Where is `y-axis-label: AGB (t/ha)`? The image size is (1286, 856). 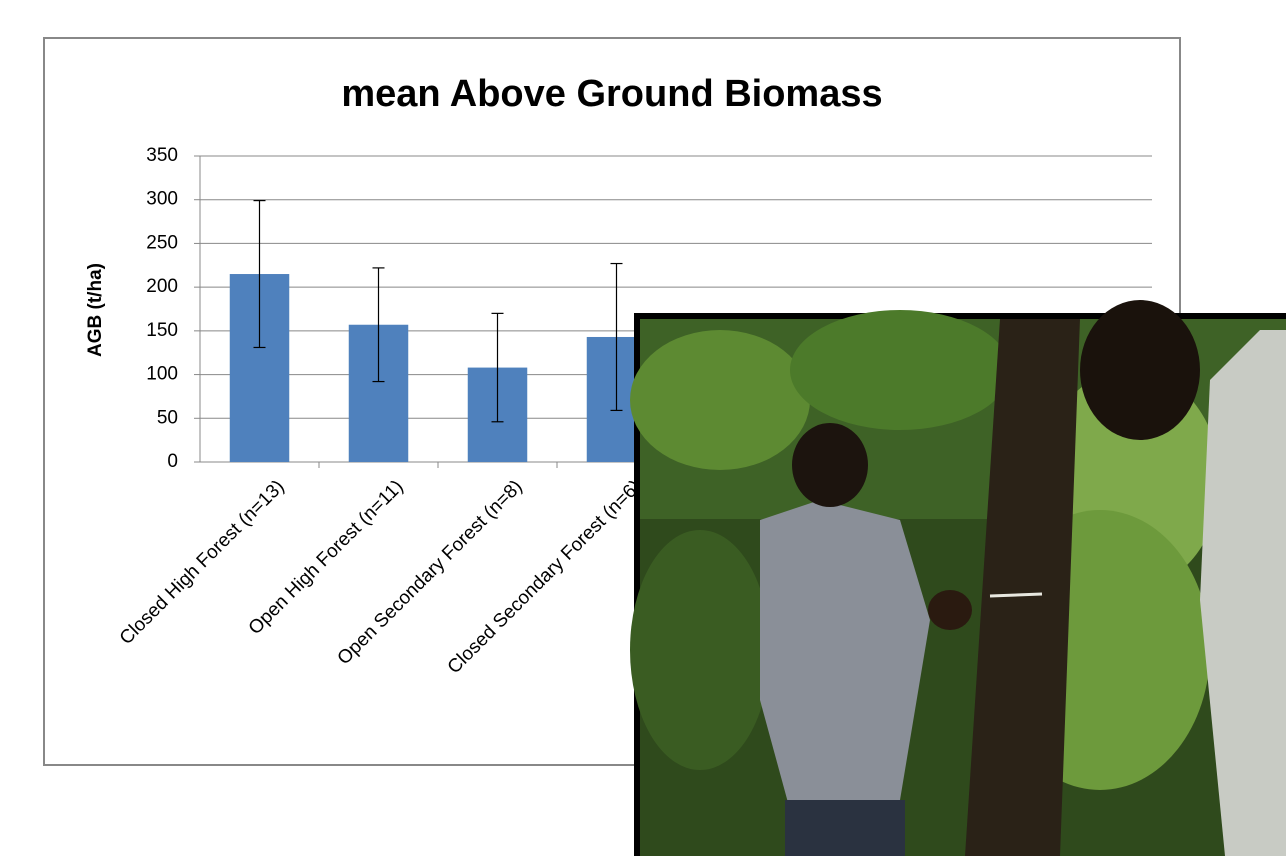 y-axis-label: AGB (t/ha) is located at coordinates (95, 310).